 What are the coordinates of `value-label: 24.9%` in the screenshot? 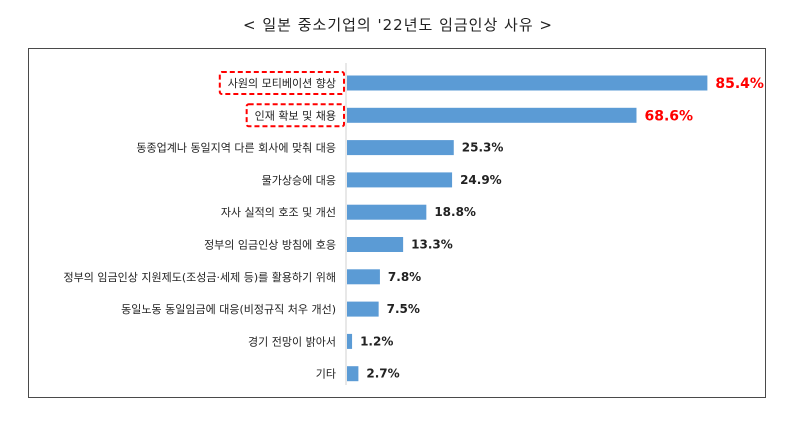 It's located at (481, 180).